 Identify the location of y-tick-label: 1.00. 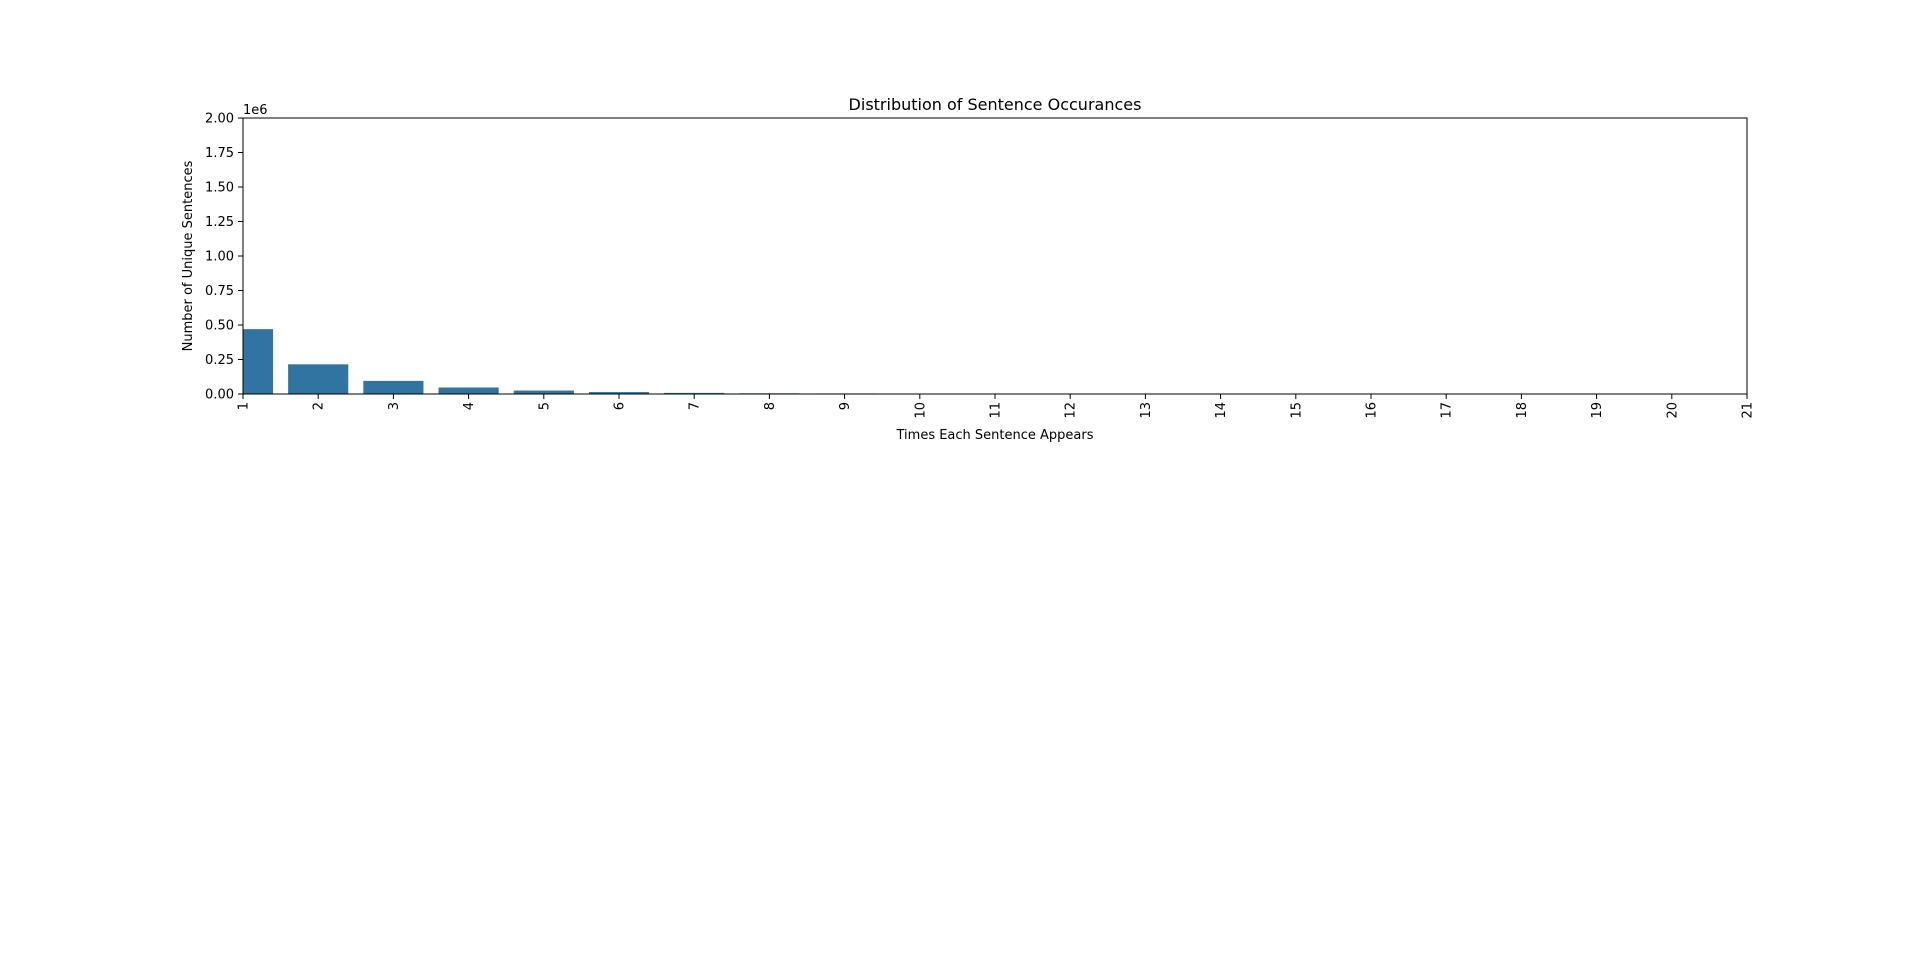
(219, 257).